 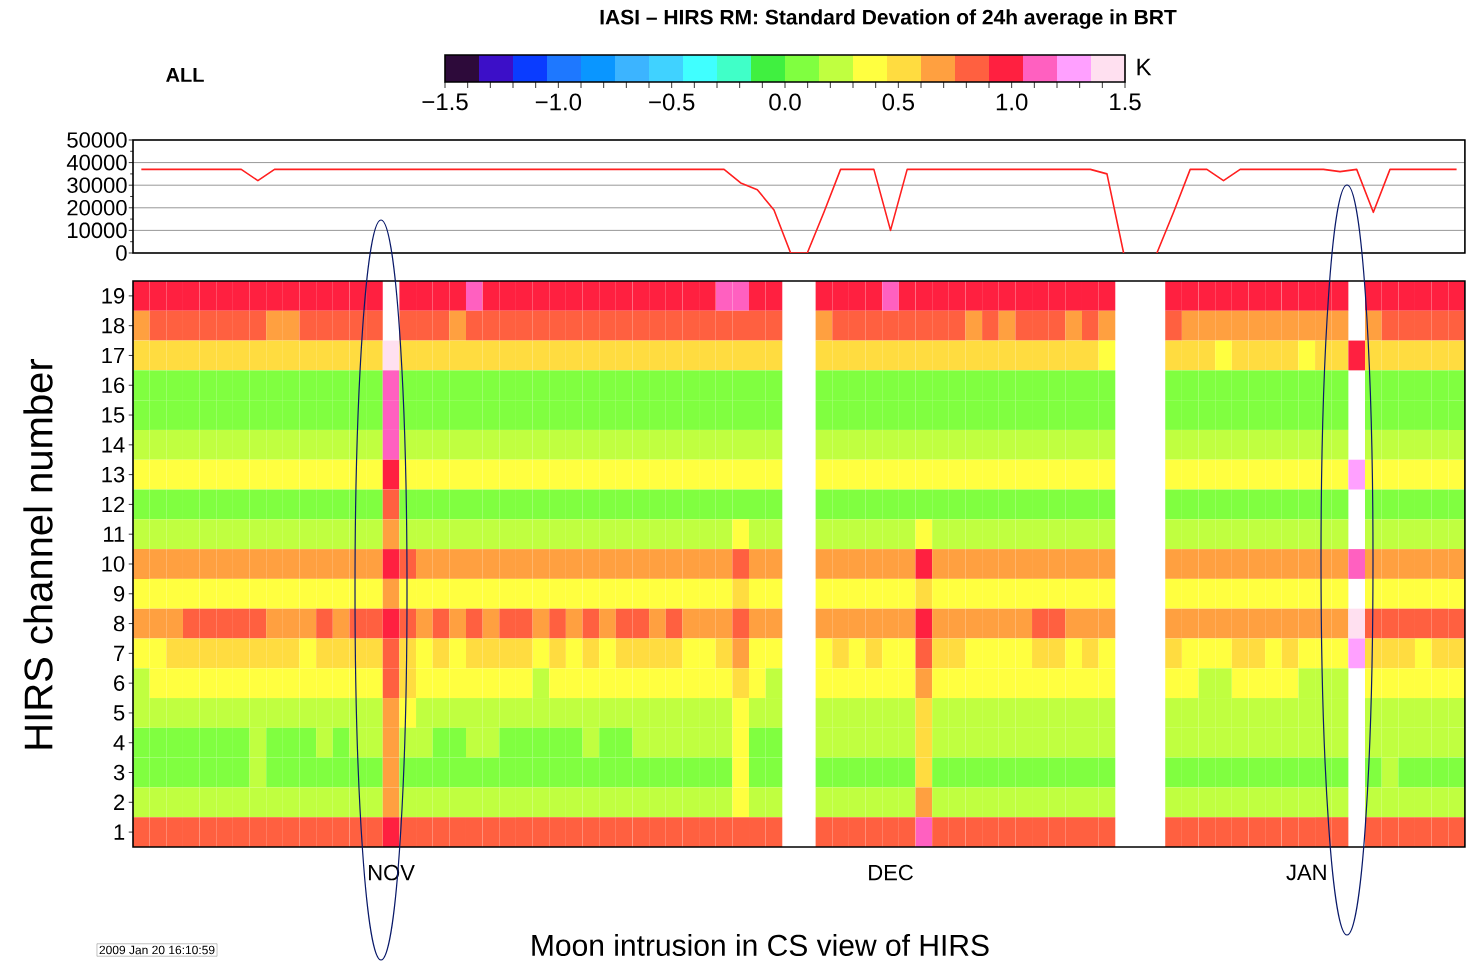 What do you see at coordinates (672, 102) in the screenshot?
I see `color-bar-label: −0.5` at bounding box center [672, 102].